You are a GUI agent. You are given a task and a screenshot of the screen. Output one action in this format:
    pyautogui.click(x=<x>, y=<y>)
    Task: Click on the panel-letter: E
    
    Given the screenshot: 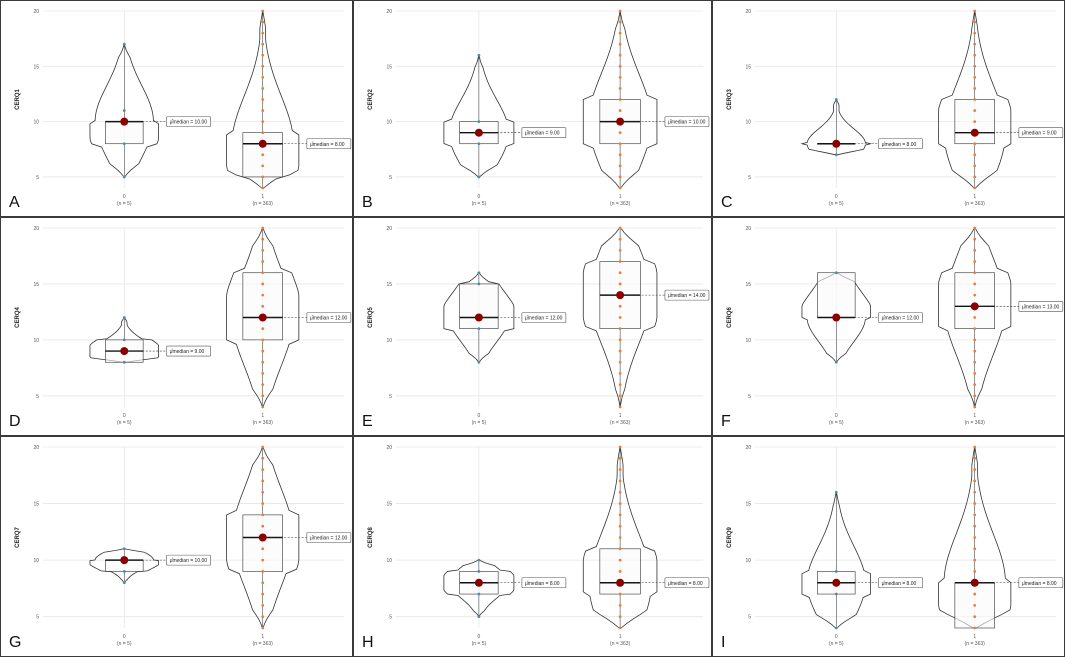 What is the action you would take?
    pyautogui.click(x=367, y=421)
    